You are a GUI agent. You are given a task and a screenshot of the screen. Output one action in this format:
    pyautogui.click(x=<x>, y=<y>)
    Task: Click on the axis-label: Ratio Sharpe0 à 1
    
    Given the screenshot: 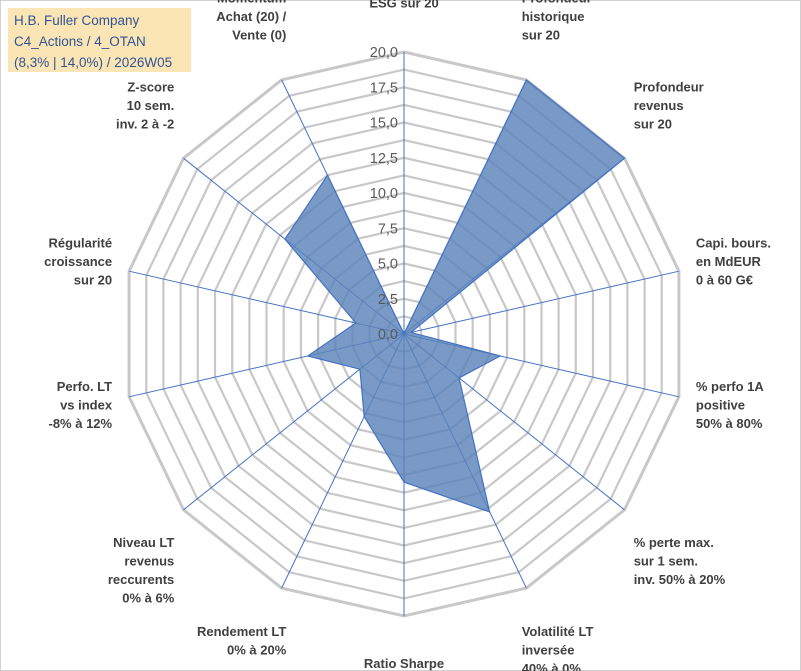 What is the action you would take?
    pyautogui.click(x=404, y=663)
    